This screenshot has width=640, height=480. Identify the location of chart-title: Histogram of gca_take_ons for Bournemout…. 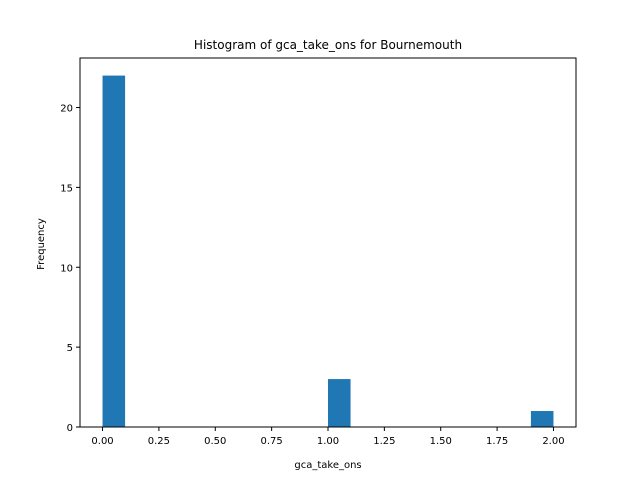
(328, 45).